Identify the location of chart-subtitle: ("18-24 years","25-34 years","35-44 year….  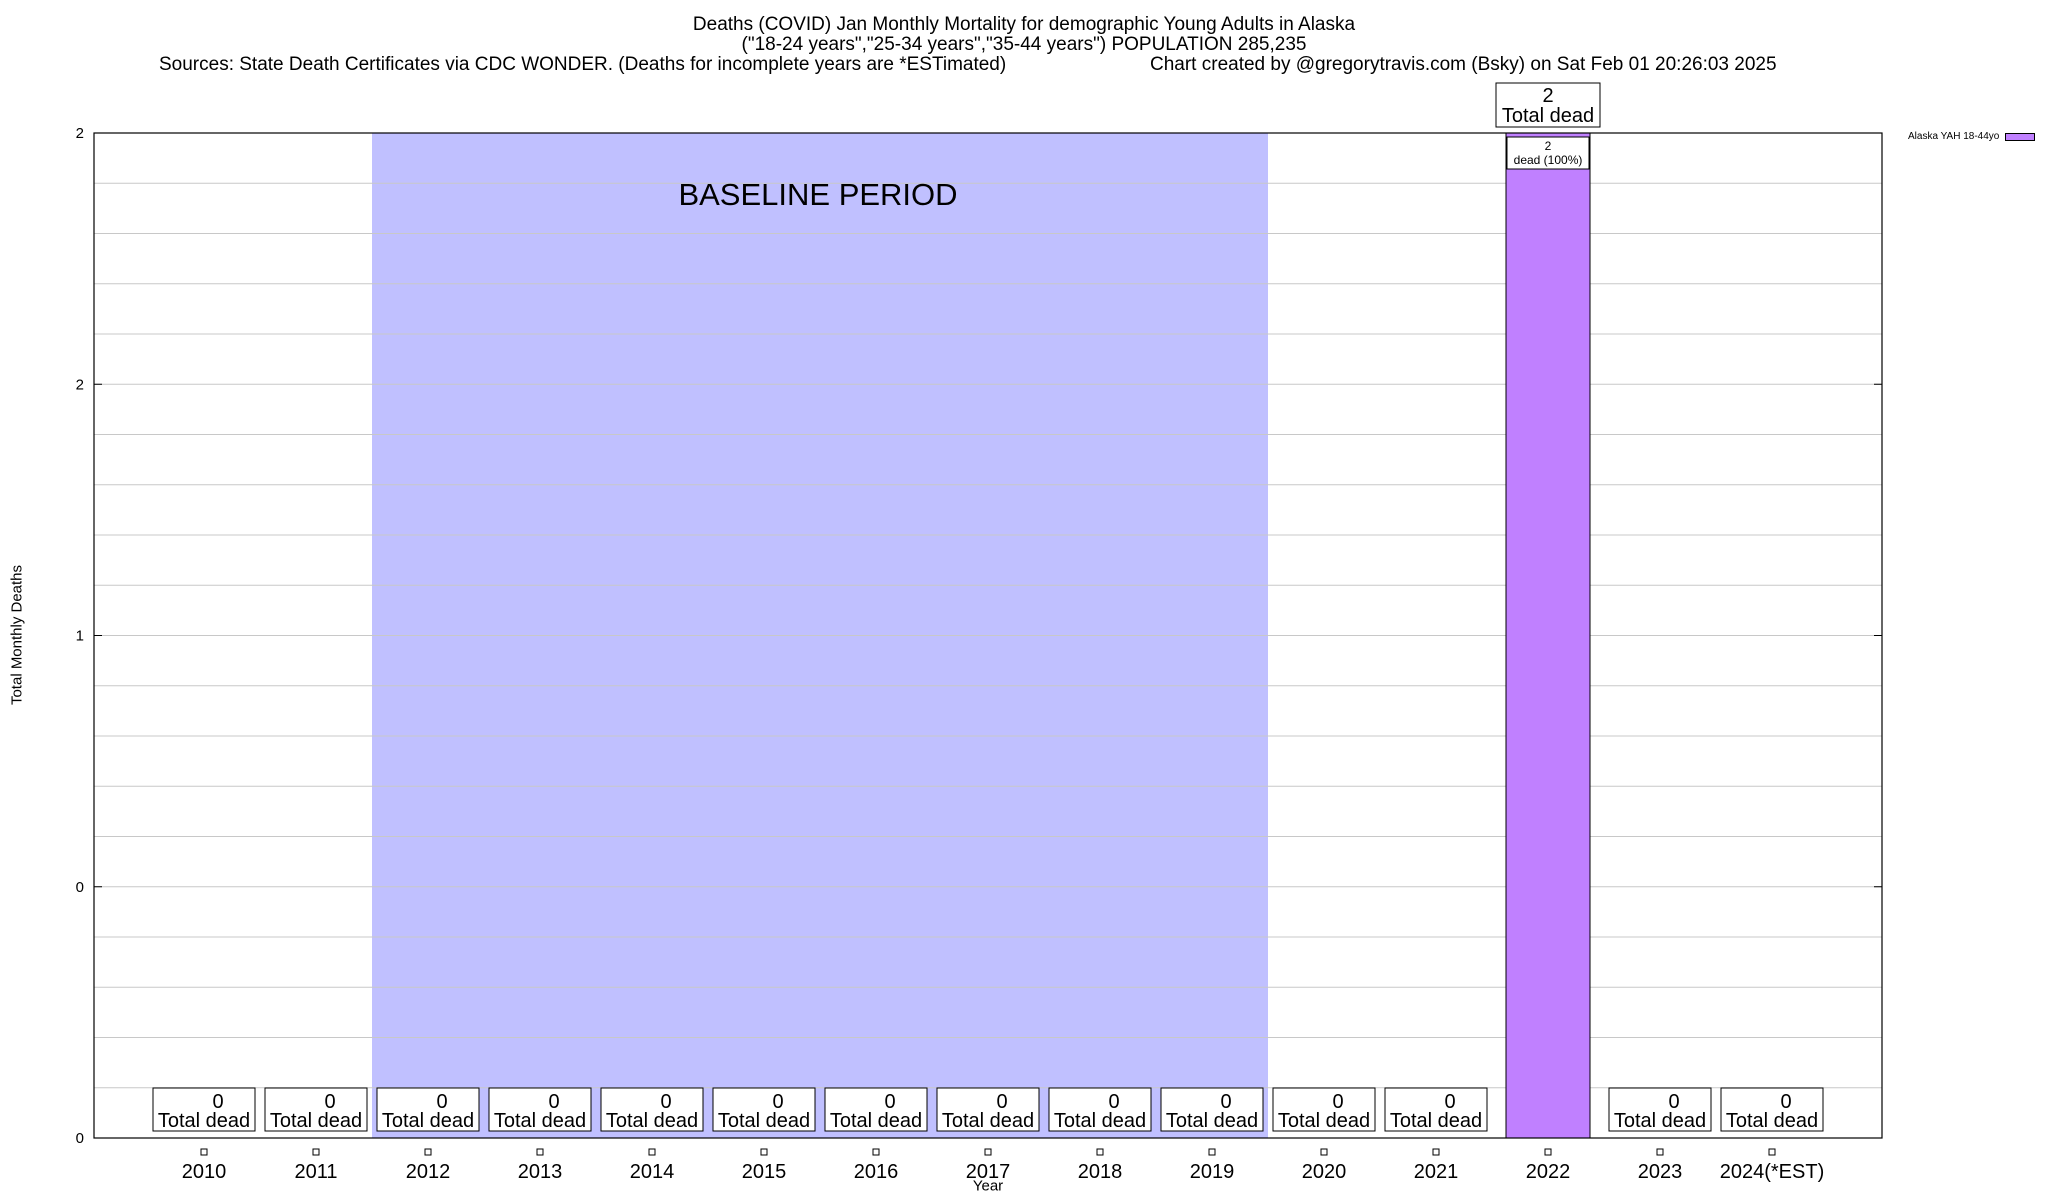
(1024, 44).